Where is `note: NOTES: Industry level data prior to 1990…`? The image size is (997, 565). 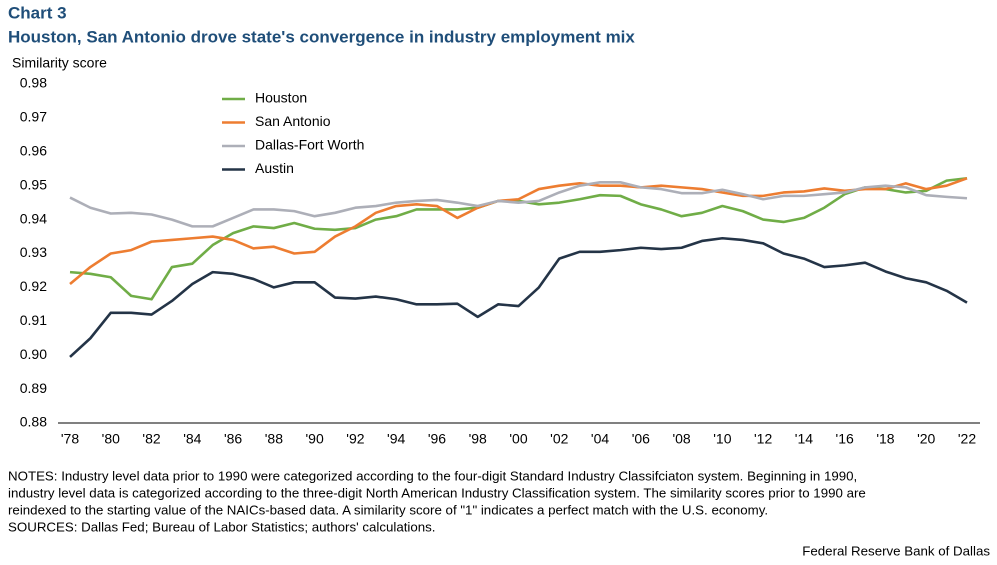 note: NOTES: Industry level data prior to 1990… is located at coordinates (432, 476).